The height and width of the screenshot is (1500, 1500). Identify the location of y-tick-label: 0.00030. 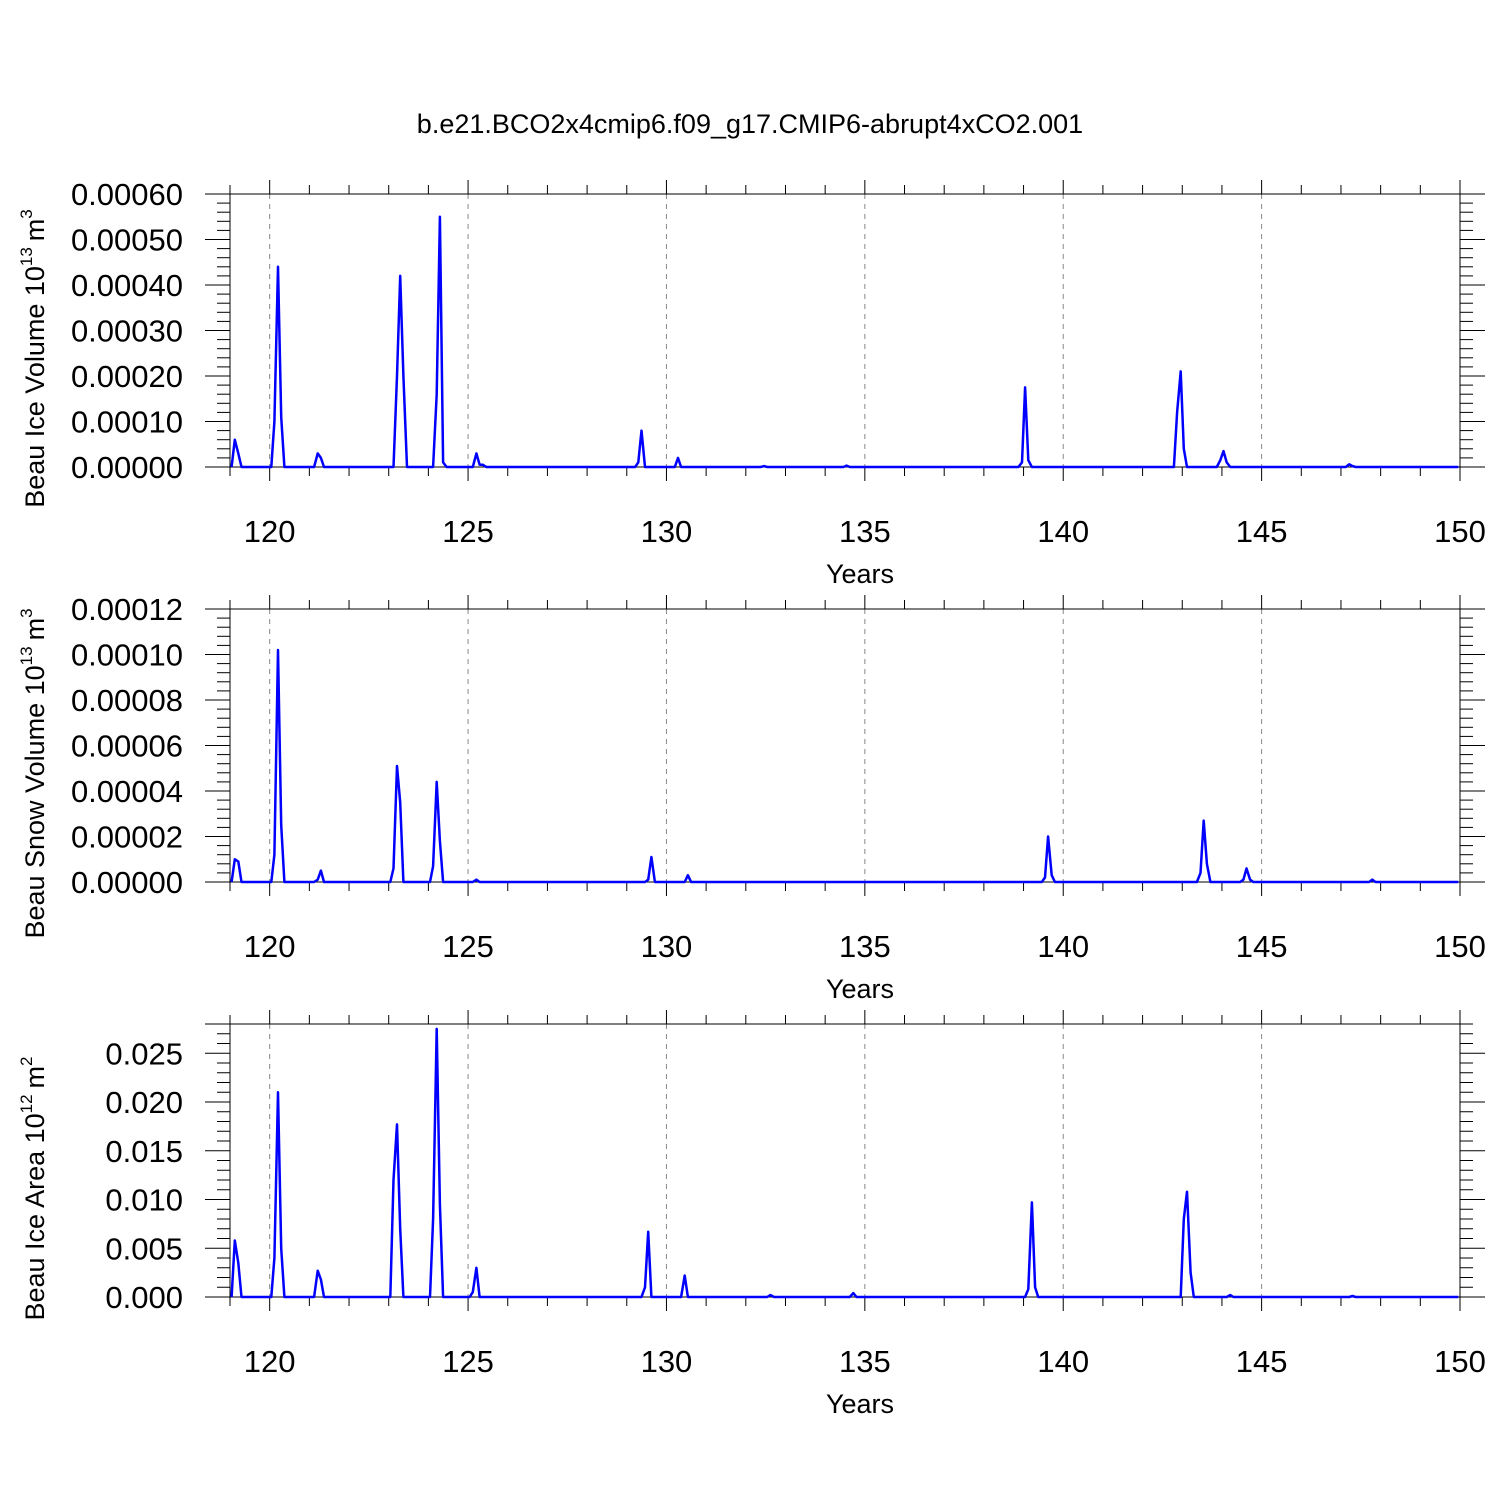
(127, 331).